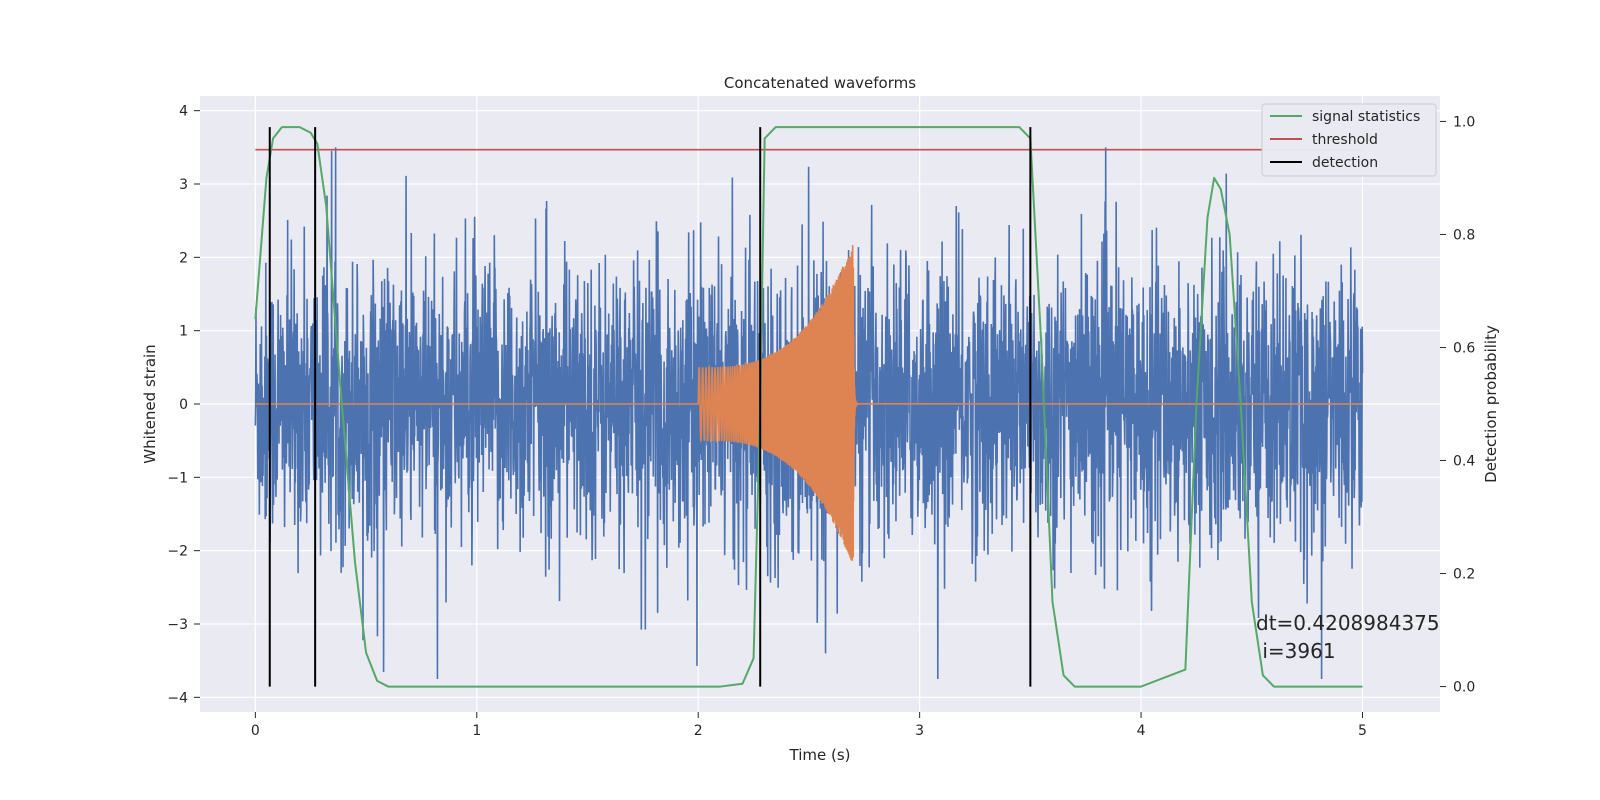 This screenshot has height=800, width=1600. Describe the element at coordinates (820, 755) in the screenshot. I see `x-axis-title: Time (s)` at that location.